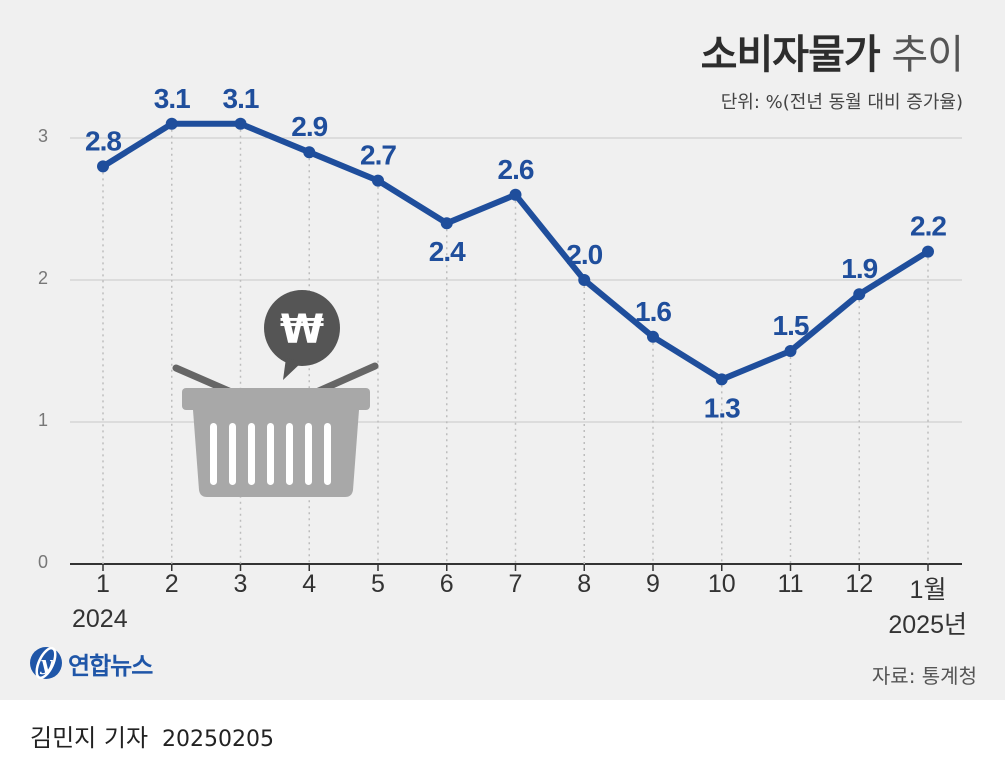 Image resolution: width=1005 pixels, height=767 pixels. What do you see at coordinates (100, 619) in the screenshot?
I see `year-start-label: 2024` at bounding box center [100, 619].